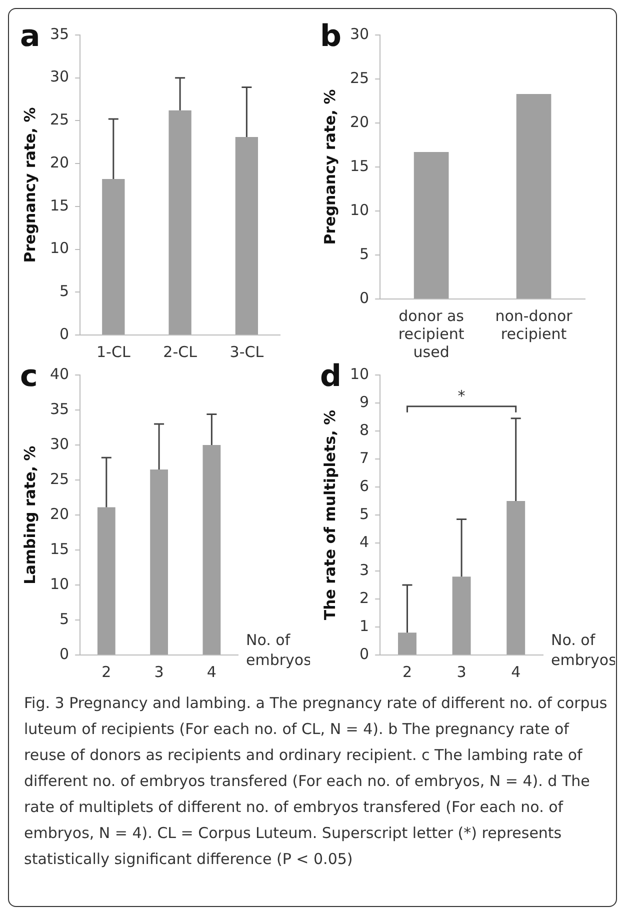 This screenshot has height=917, width=627. What do you see at coordinates (462, 395) in the screenshot?
I see `annotation: *` at bounding box center [462, 395].